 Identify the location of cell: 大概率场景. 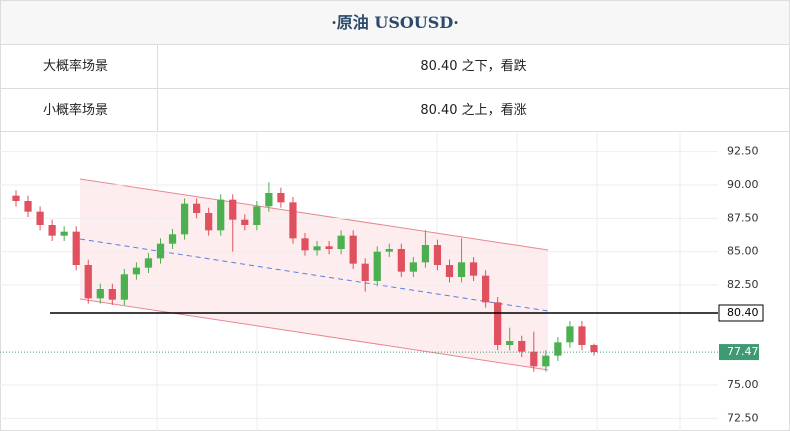
(79, 66).